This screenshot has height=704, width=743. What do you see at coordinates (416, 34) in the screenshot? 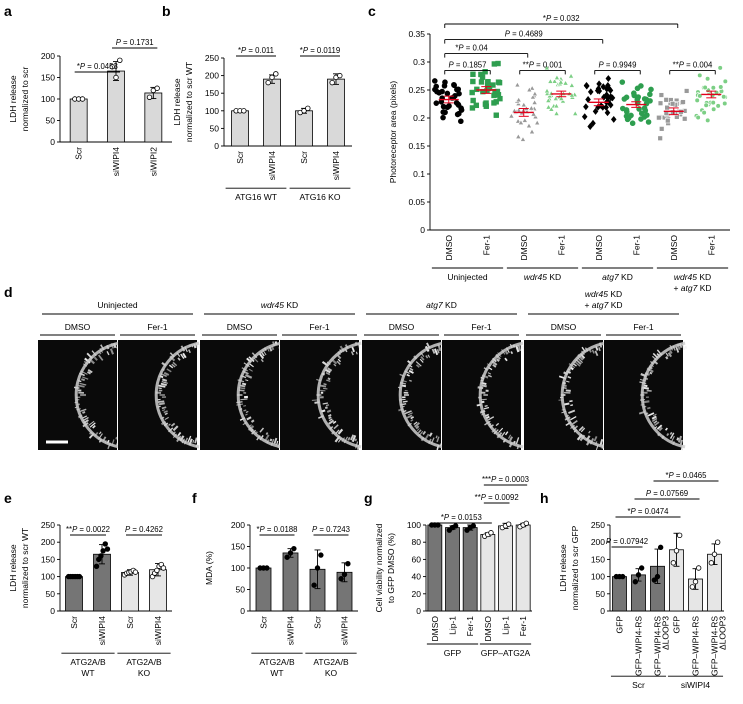
I see `y-tick-label: 0.35` at bounding box center [416, 34].